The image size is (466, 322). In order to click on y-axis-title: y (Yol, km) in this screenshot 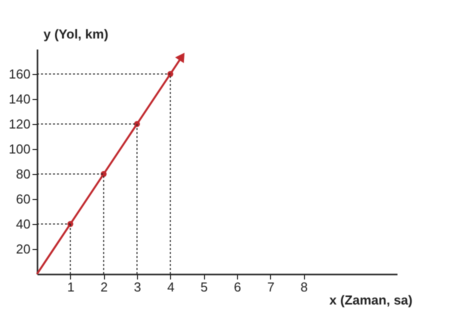, I will do `click(76, 34)`.